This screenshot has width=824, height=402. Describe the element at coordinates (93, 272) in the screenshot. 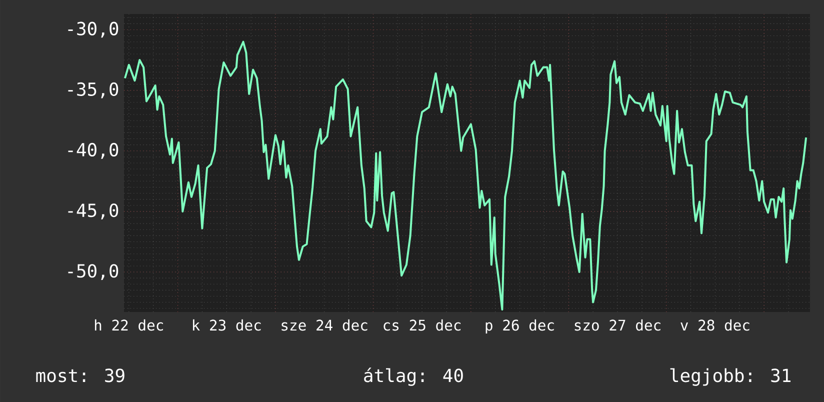

I see `y-tick-label: -50,0` at that location.